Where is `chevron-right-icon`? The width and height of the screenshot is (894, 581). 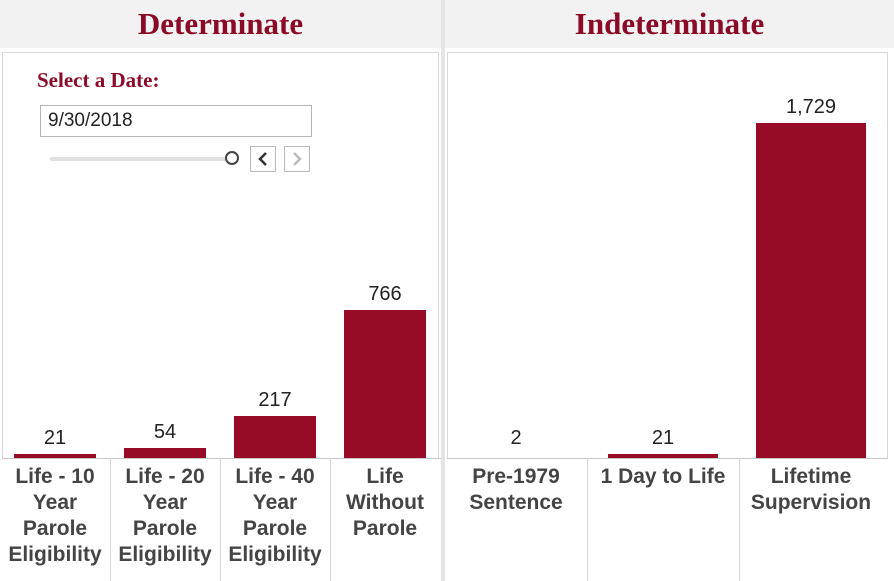
chevron-right-icon is located at coordinates (297, 159).